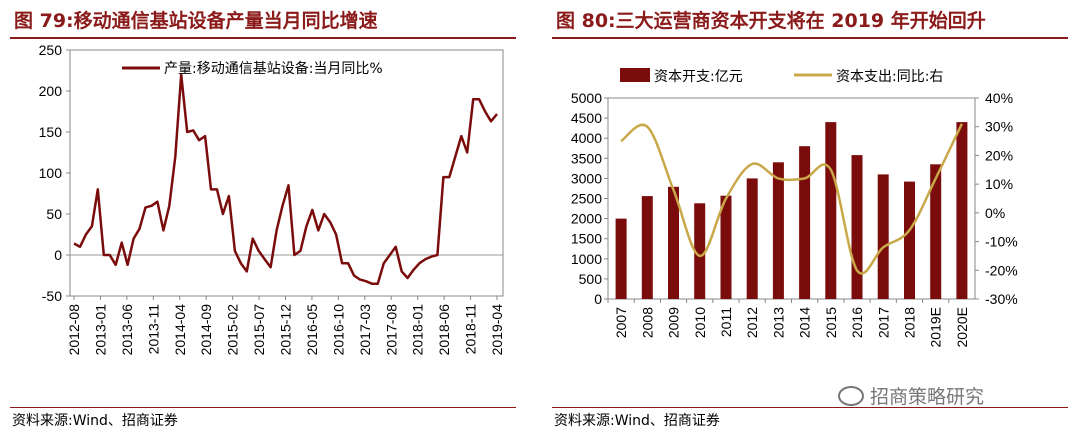 This screenshot has height=441, width=1080. I want to click on right-yright-tick-label: 20%, so click(999, 155).